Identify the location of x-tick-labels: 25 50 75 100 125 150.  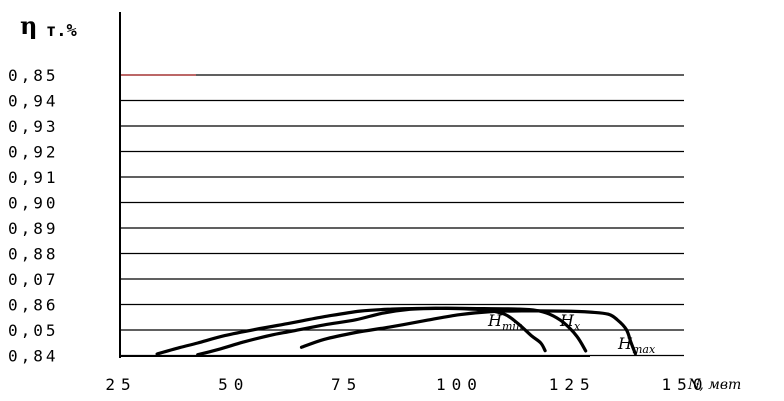
(407, 384).